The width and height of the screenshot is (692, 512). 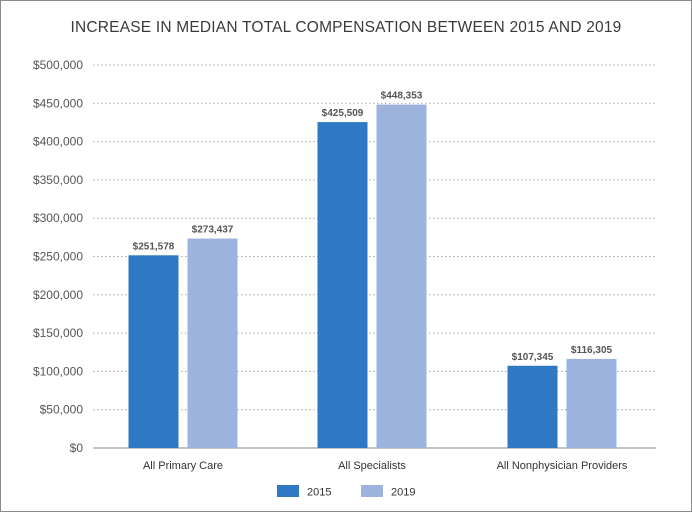 I want to click on y-tick-label: $500,000, so click(x=58, y=65).